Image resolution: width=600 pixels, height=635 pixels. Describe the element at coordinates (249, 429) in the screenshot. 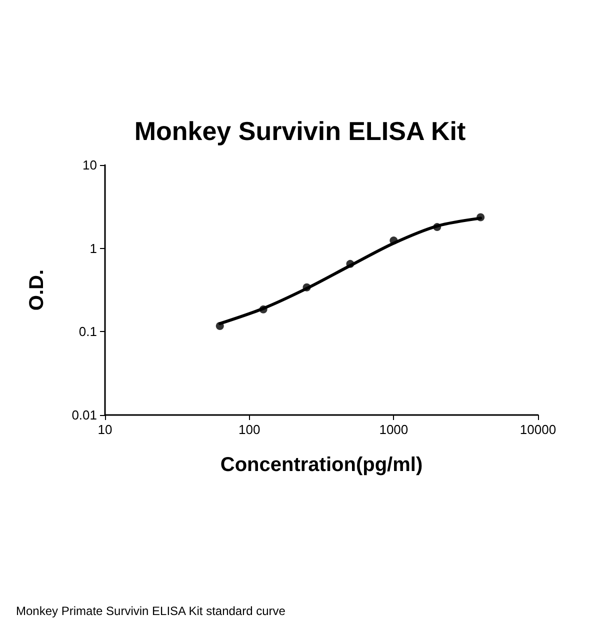

I see `x-tick-label: 100` at that location.